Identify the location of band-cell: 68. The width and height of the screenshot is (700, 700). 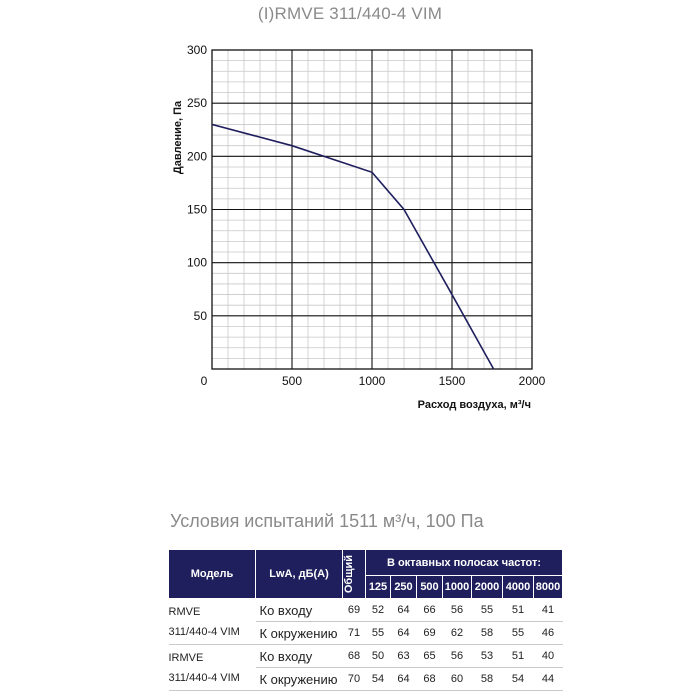
(429, 679).